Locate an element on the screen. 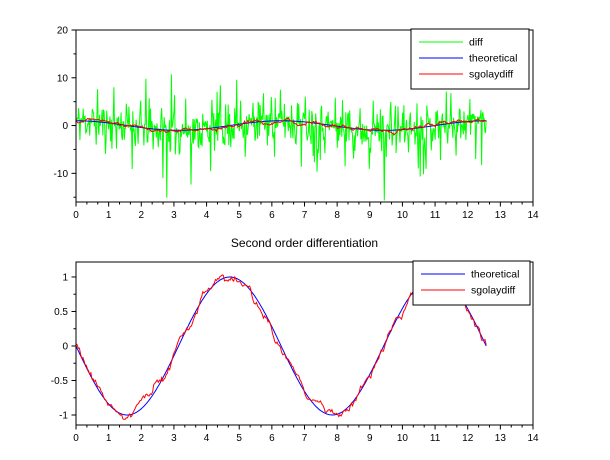  plot2-xtick-label: 4 is located at coordinates (207, 438).